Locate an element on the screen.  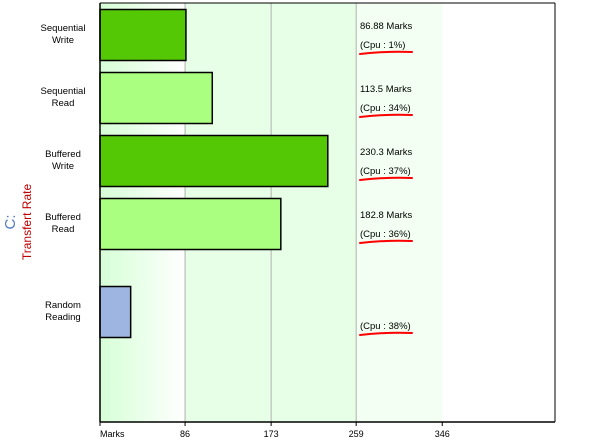
cpu-label: (Cpu : 34%) is located at coordinates (385, 108).